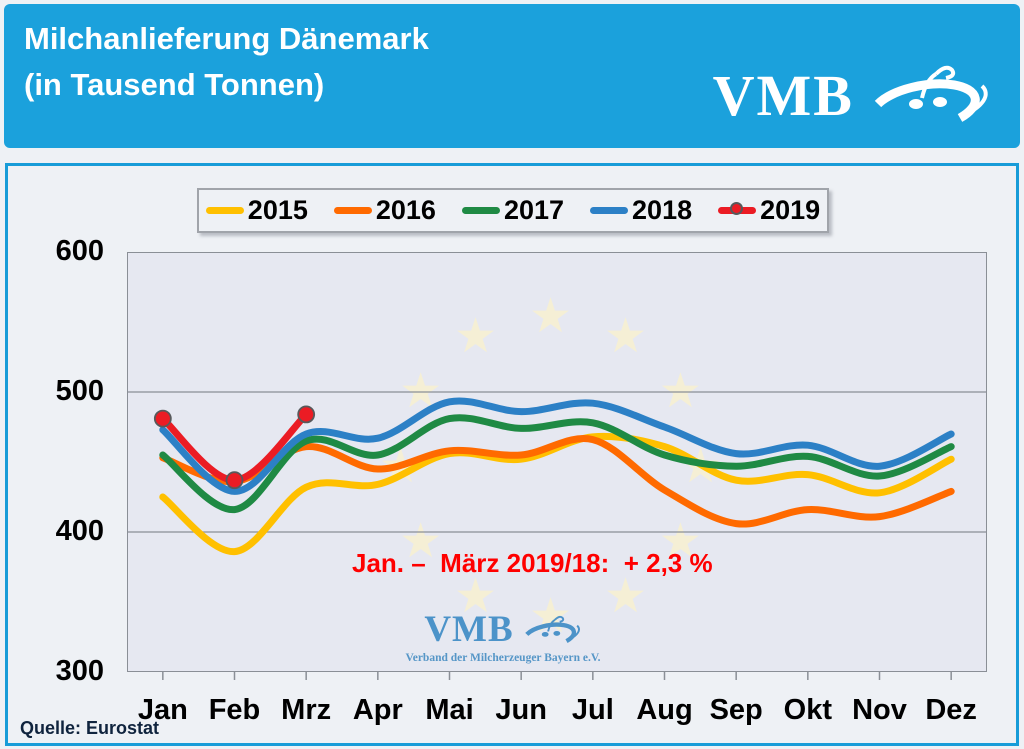 Image resolution: width=1024 pixels, height=749 pixels. I want to click on x-tick-label-Sep: Sep, so click(736, 710).